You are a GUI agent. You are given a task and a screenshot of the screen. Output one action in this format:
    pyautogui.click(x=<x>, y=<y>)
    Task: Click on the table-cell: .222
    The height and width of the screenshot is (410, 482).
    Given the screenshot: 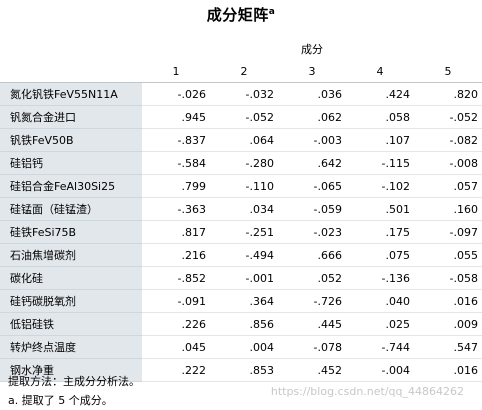 What is the action you would take?
    pyautogui.click(x=176, y=370)
    